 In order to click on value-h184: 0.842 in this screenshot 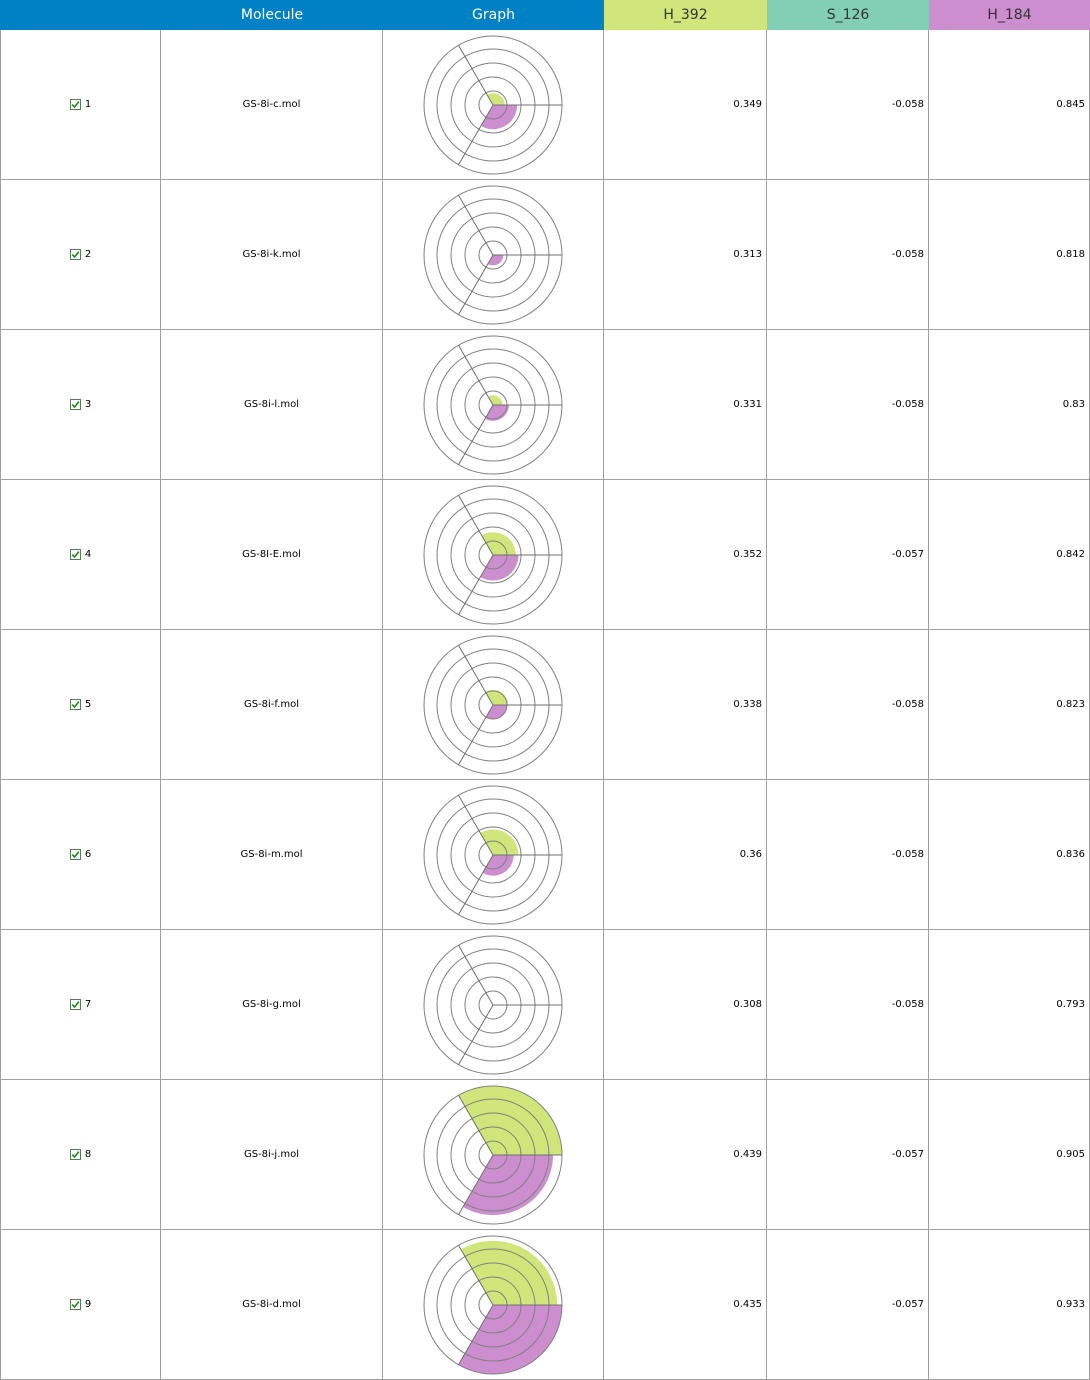, I will do `click(1009, 554)`.